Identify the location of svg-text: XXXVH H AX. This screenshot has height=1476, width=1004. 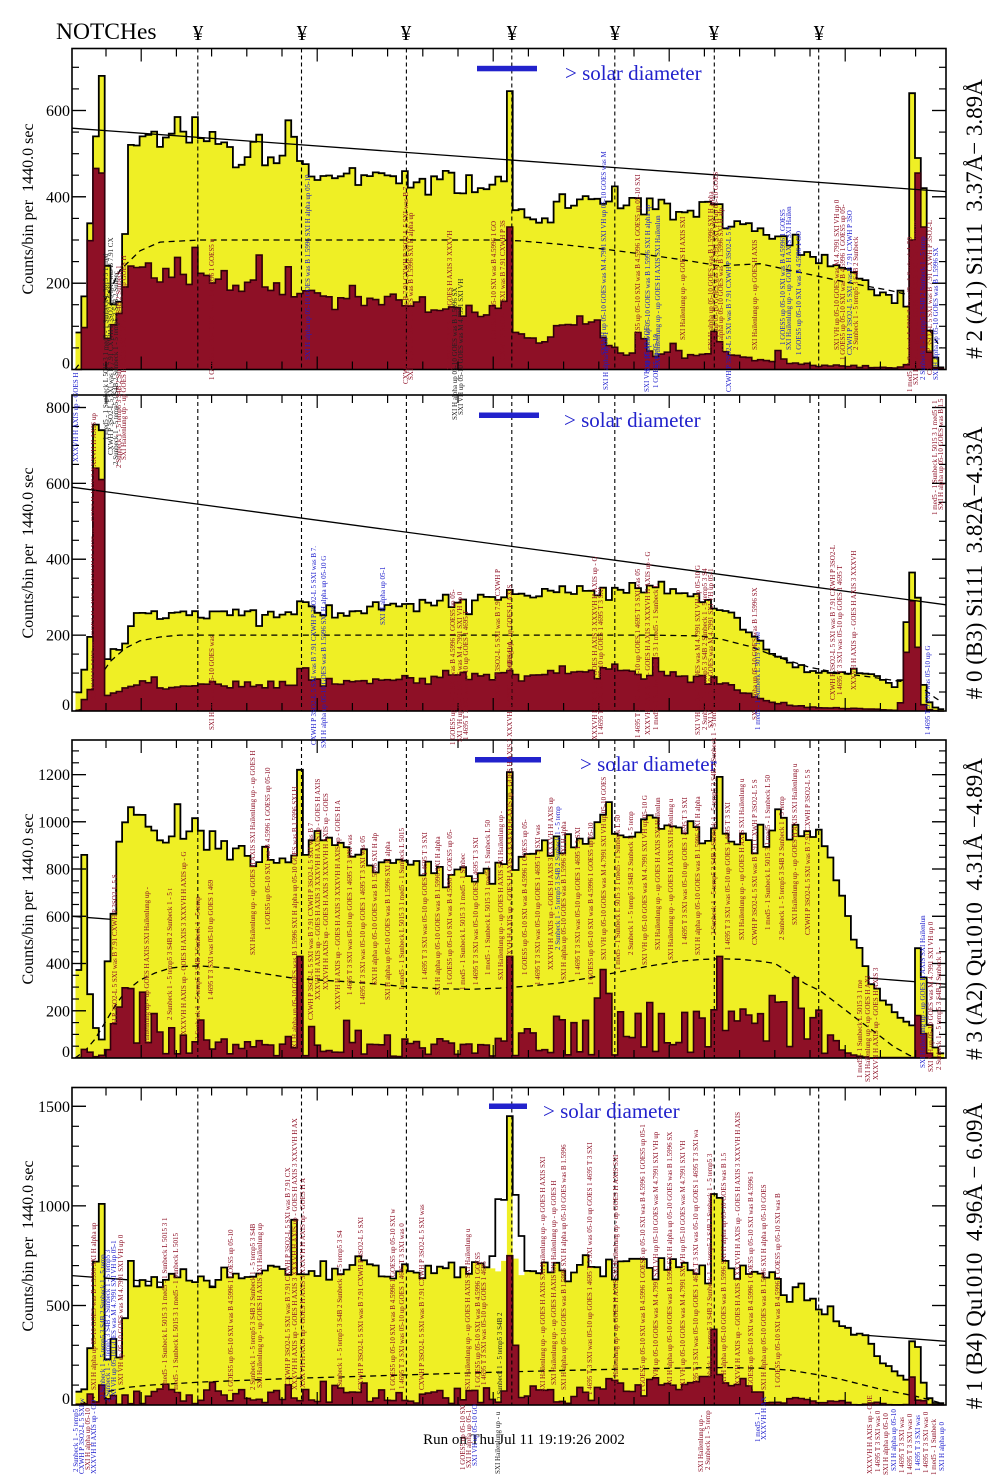
(764, 1418).